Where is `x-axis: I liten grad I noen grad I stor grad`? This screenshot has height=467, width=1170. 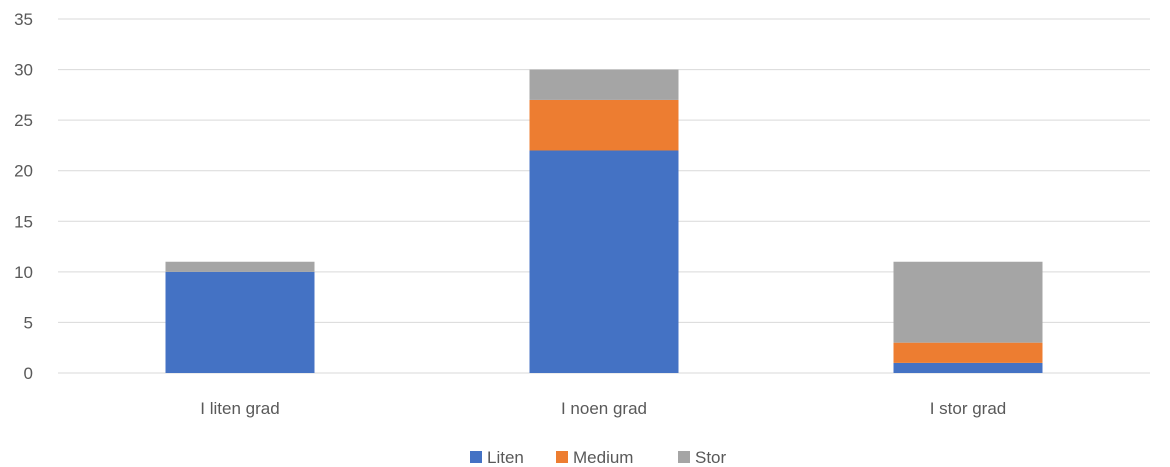 x-axis: I liten grad I noen grad I stor grad is located at coordinates (603, 408).